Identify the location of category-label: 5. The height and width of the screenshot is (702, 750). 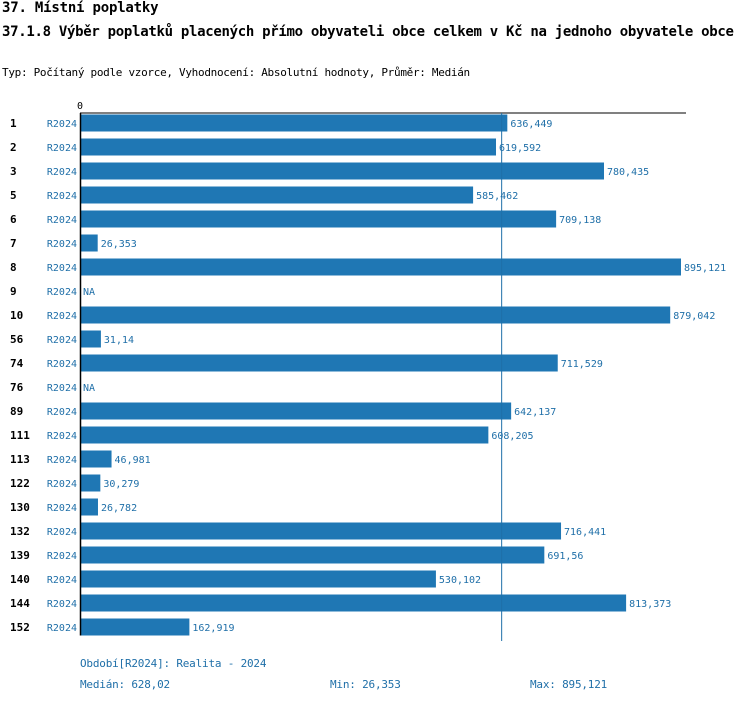
(13, 195).